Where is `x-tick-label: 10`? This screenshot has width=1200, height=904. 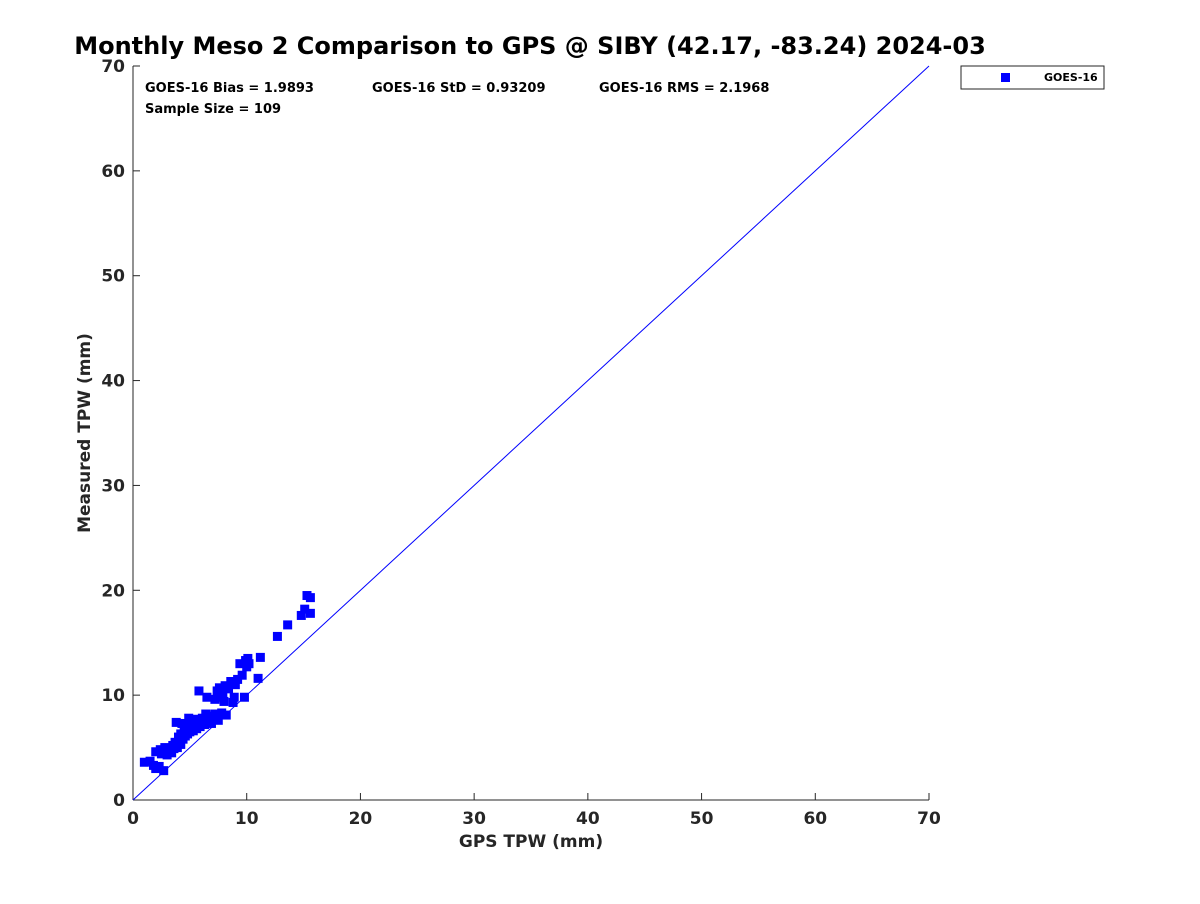 x-tick-label: 10 is located at coordinates (247, 819).